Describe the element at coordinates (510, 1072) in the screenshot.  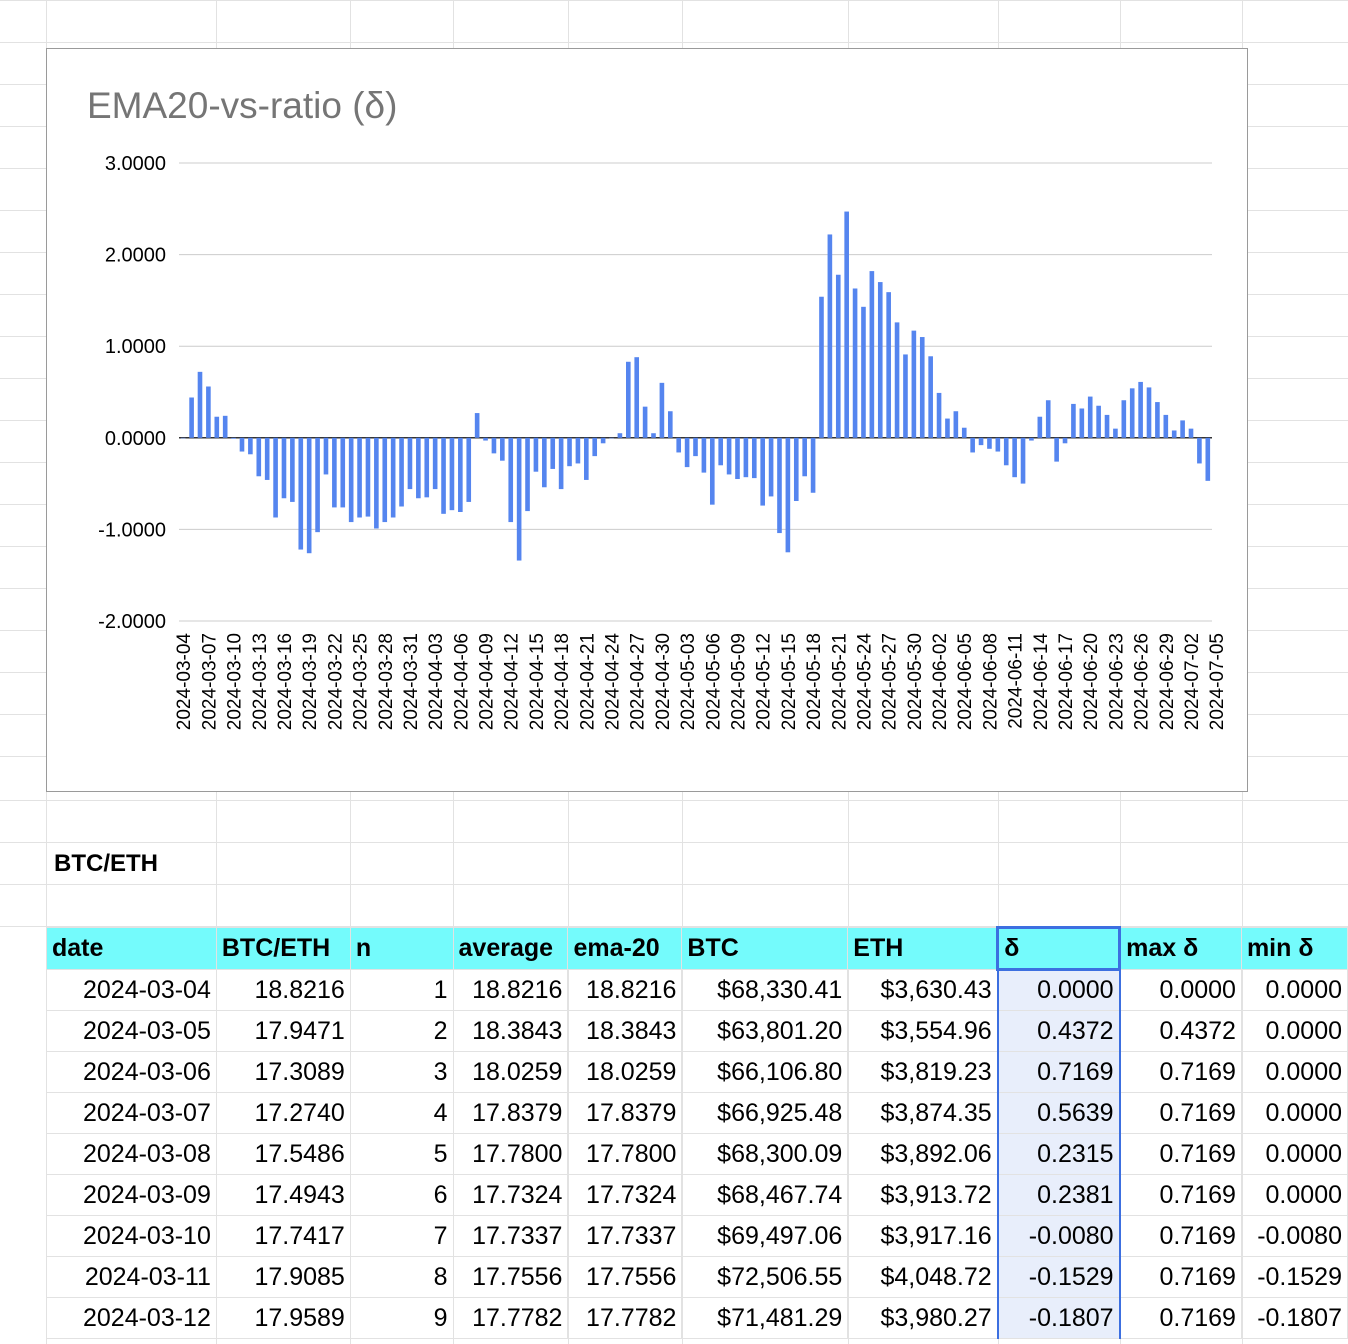
I see `cell-average: 18.0259` at that location.